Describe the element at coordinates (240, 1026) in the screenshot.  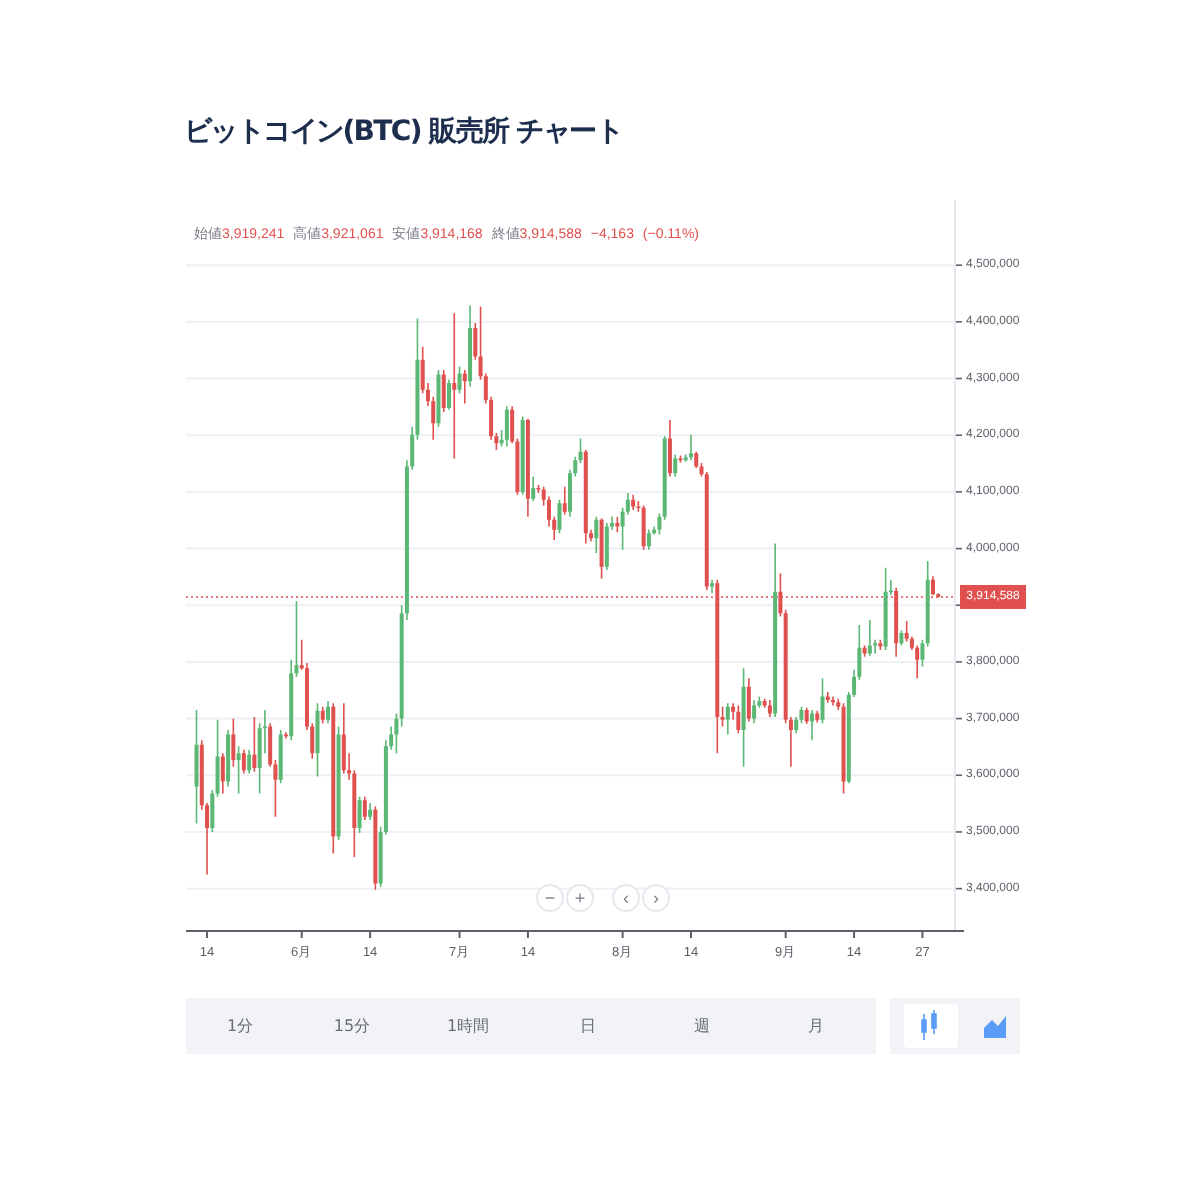
I see `interval-label: 1分` at that location.